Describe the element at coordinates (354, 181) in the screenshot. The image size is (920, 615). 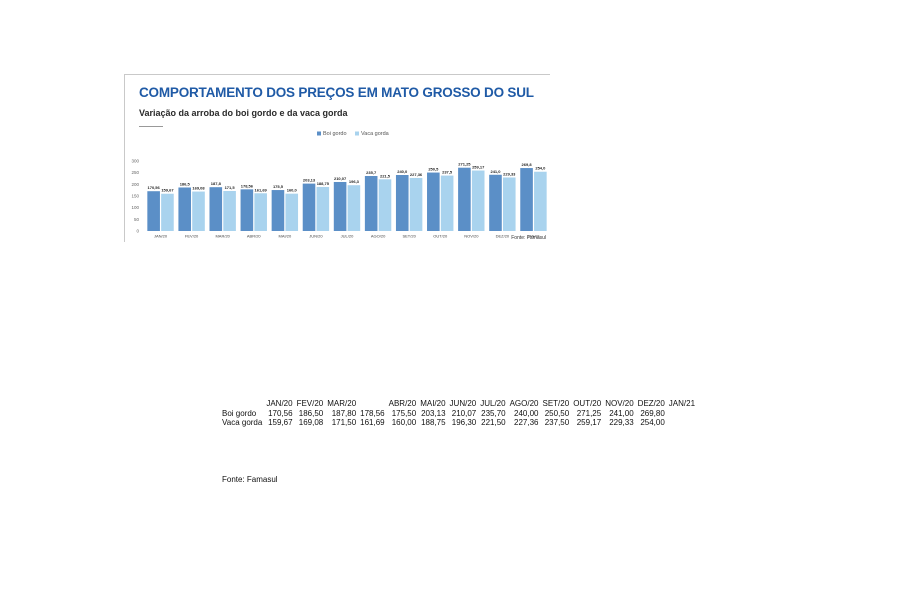
I see `data-label: 196,3` at that location.